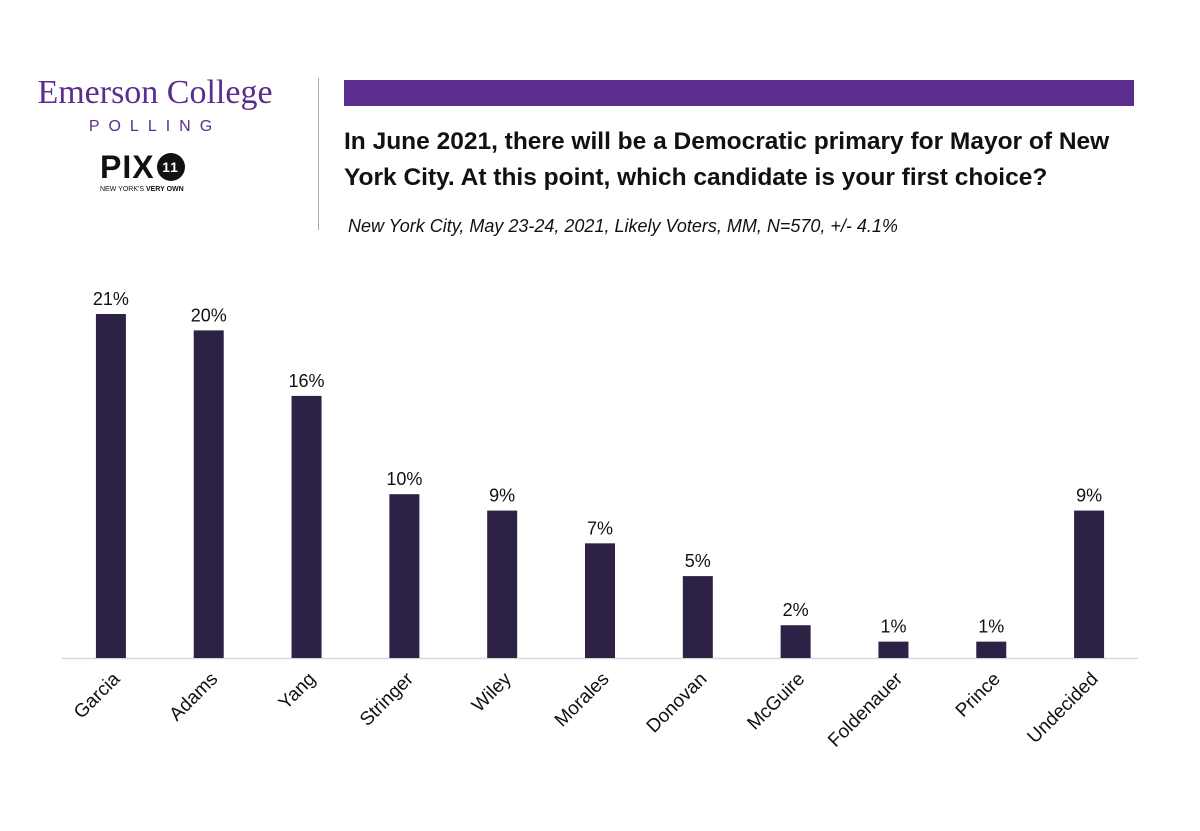 The height and width of the screenshot is (831, 1200). What do you see at coordinates (297, 691) in the screenshot?
I see `x-tick-label-yang: Yang` at bounding box center [297, 691].